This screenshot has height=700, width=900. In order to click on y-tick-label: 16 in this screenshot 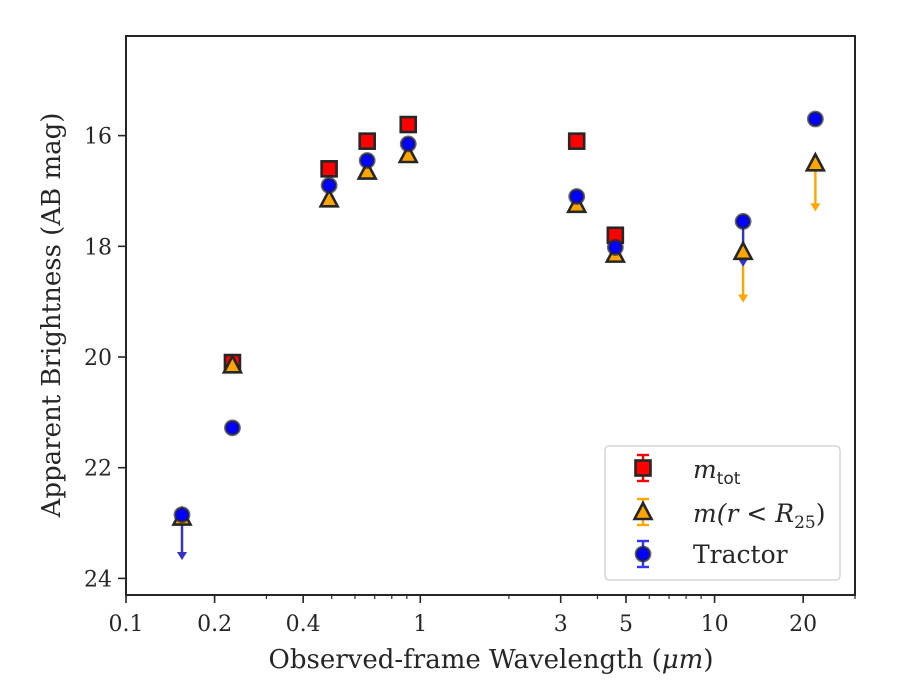, I will do `click(98, 137)`.